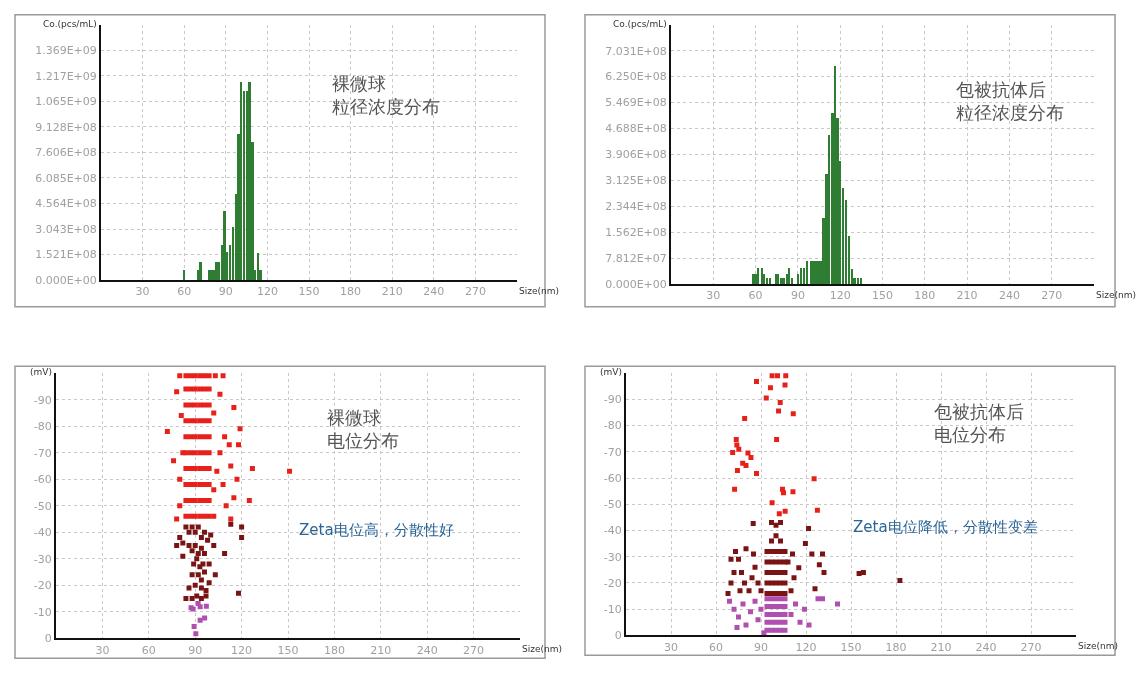  I want to click on y-tick-label: 5.469E+08, so click(636, 103).